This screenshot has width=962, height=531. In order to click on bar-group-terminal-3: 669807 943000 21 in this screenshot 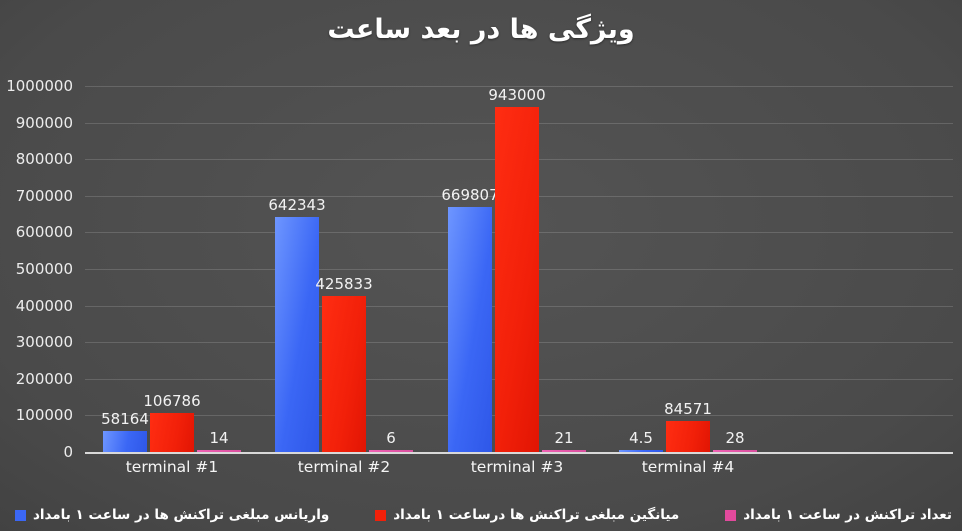, I will do `click(513, 269)`.